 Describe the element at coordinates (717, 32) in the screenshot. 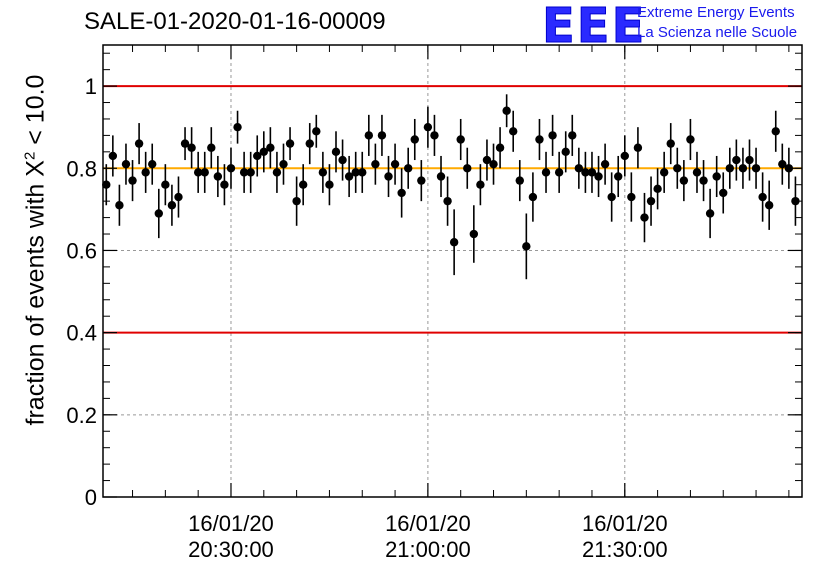

I see `logo-line-2: La Scienza nelle Scuole` at that location.